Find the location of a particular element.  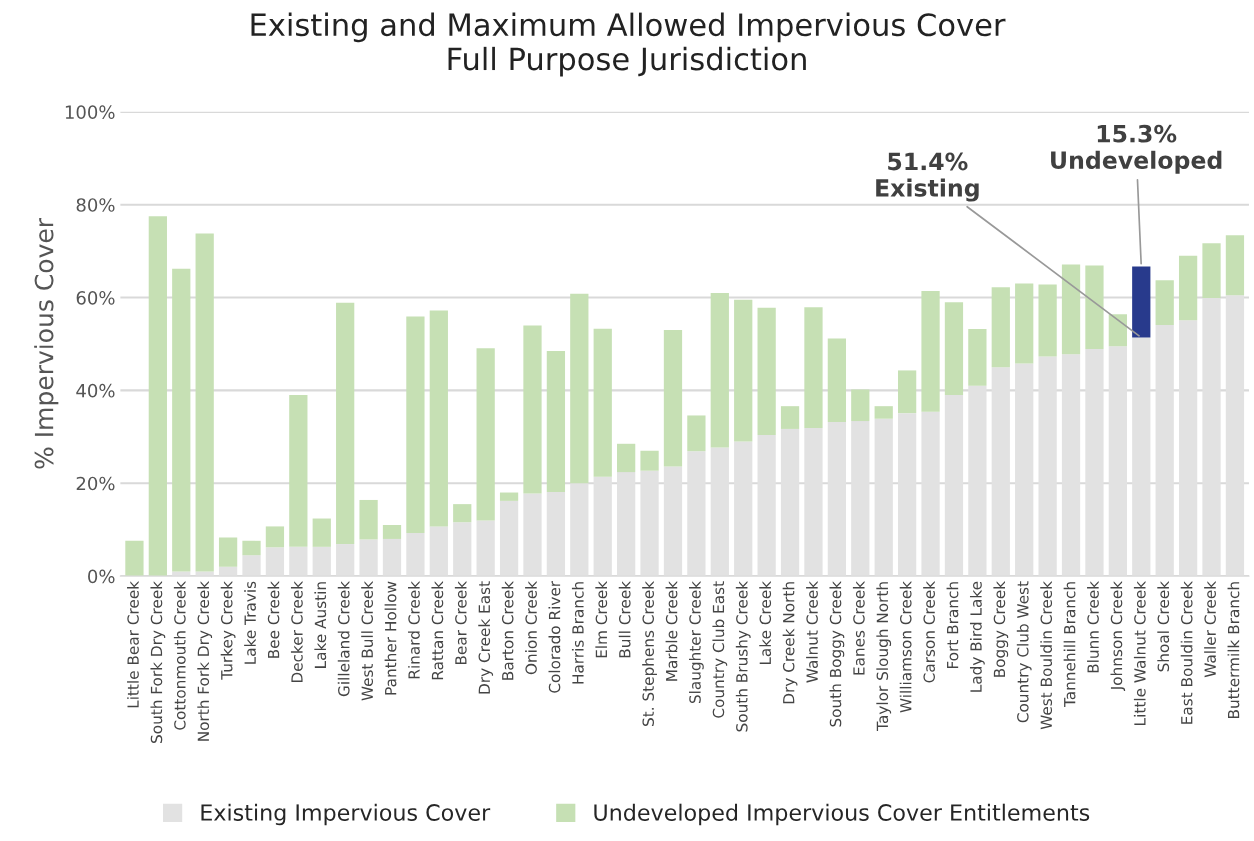

x-tick-label: Blunn Creek is located at coordinates (1093, 626).